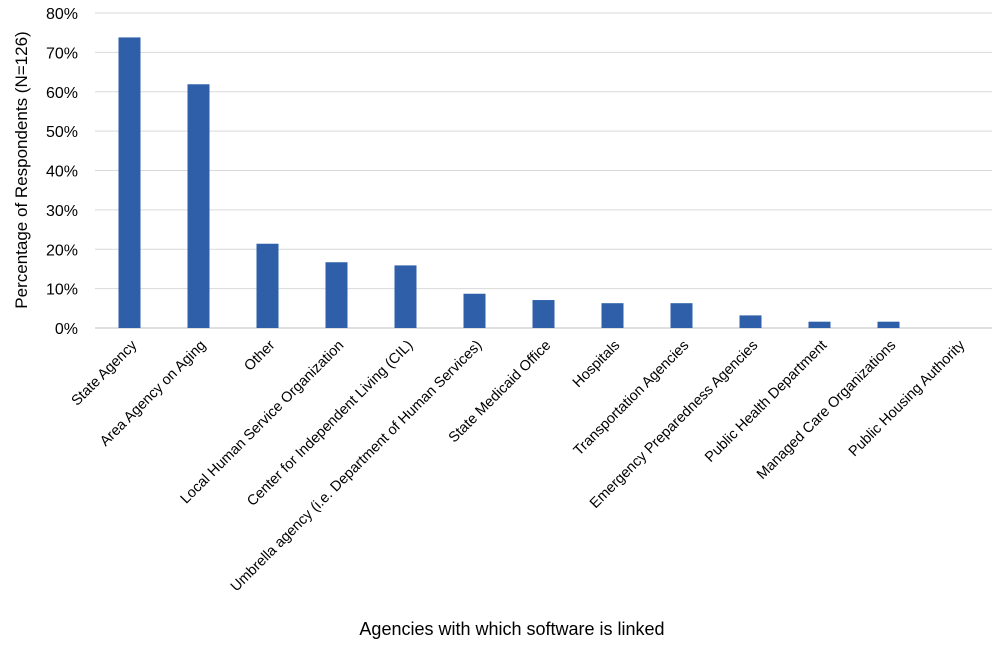 This screenshot has height=648, width=997. What do you see at coordinates (259, 355) in the screenshot?
I see `x-tick-label: Other` at bounding box center [259, 355].